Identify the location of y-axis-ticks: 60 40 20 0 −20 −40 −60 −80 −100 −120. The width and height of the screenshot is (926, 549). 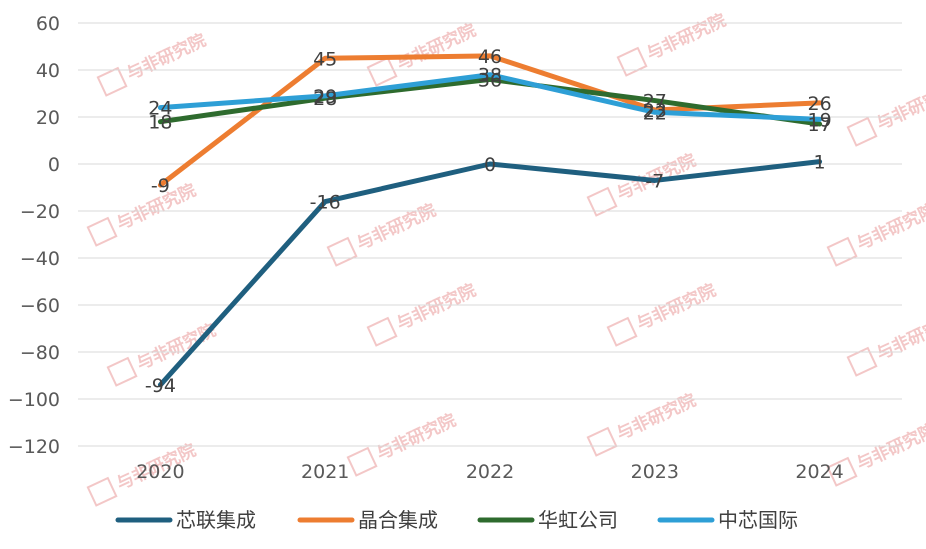
(34, 235).